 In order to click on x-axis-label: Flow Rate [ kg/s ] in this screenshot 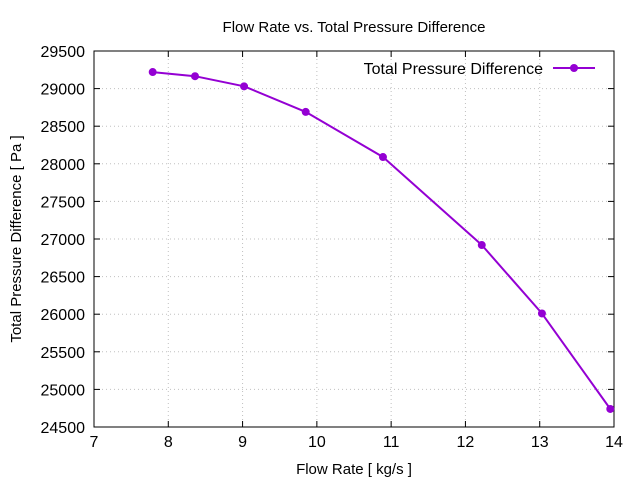, I will do `click(354, 469)`.